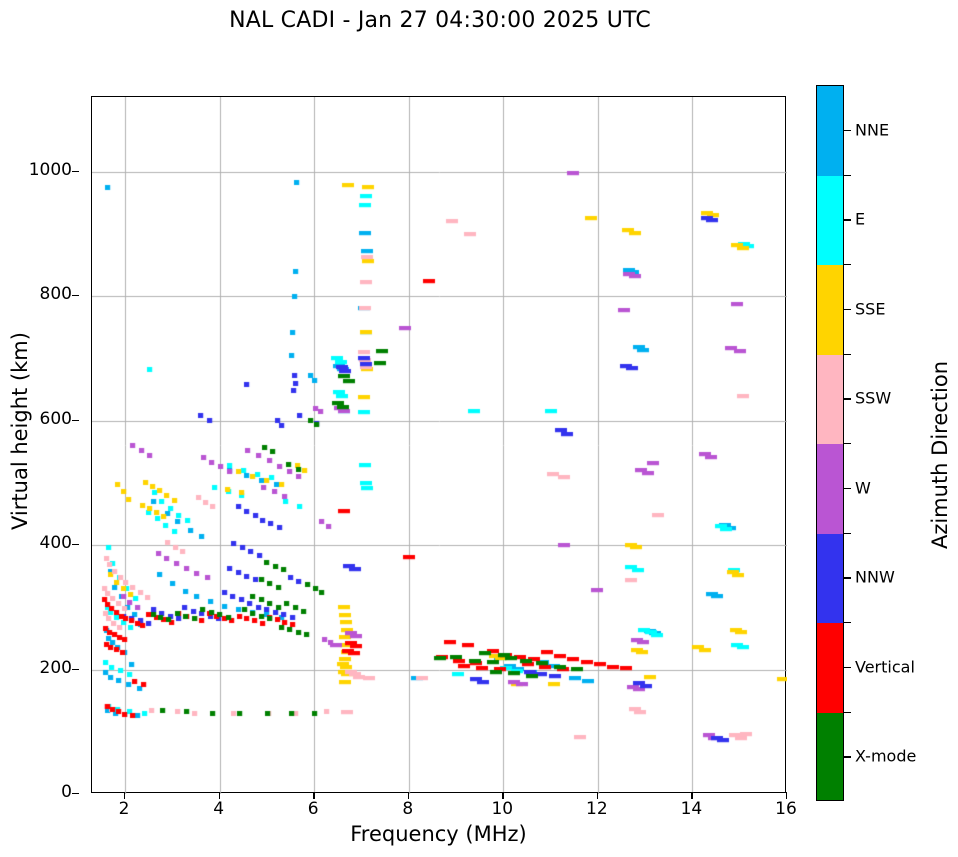 This screenshot has height=857, width=958. Describe the element at coordinates (870, 309) in the screenshot. I see `colorbar-label-sse: SSE` at that location.